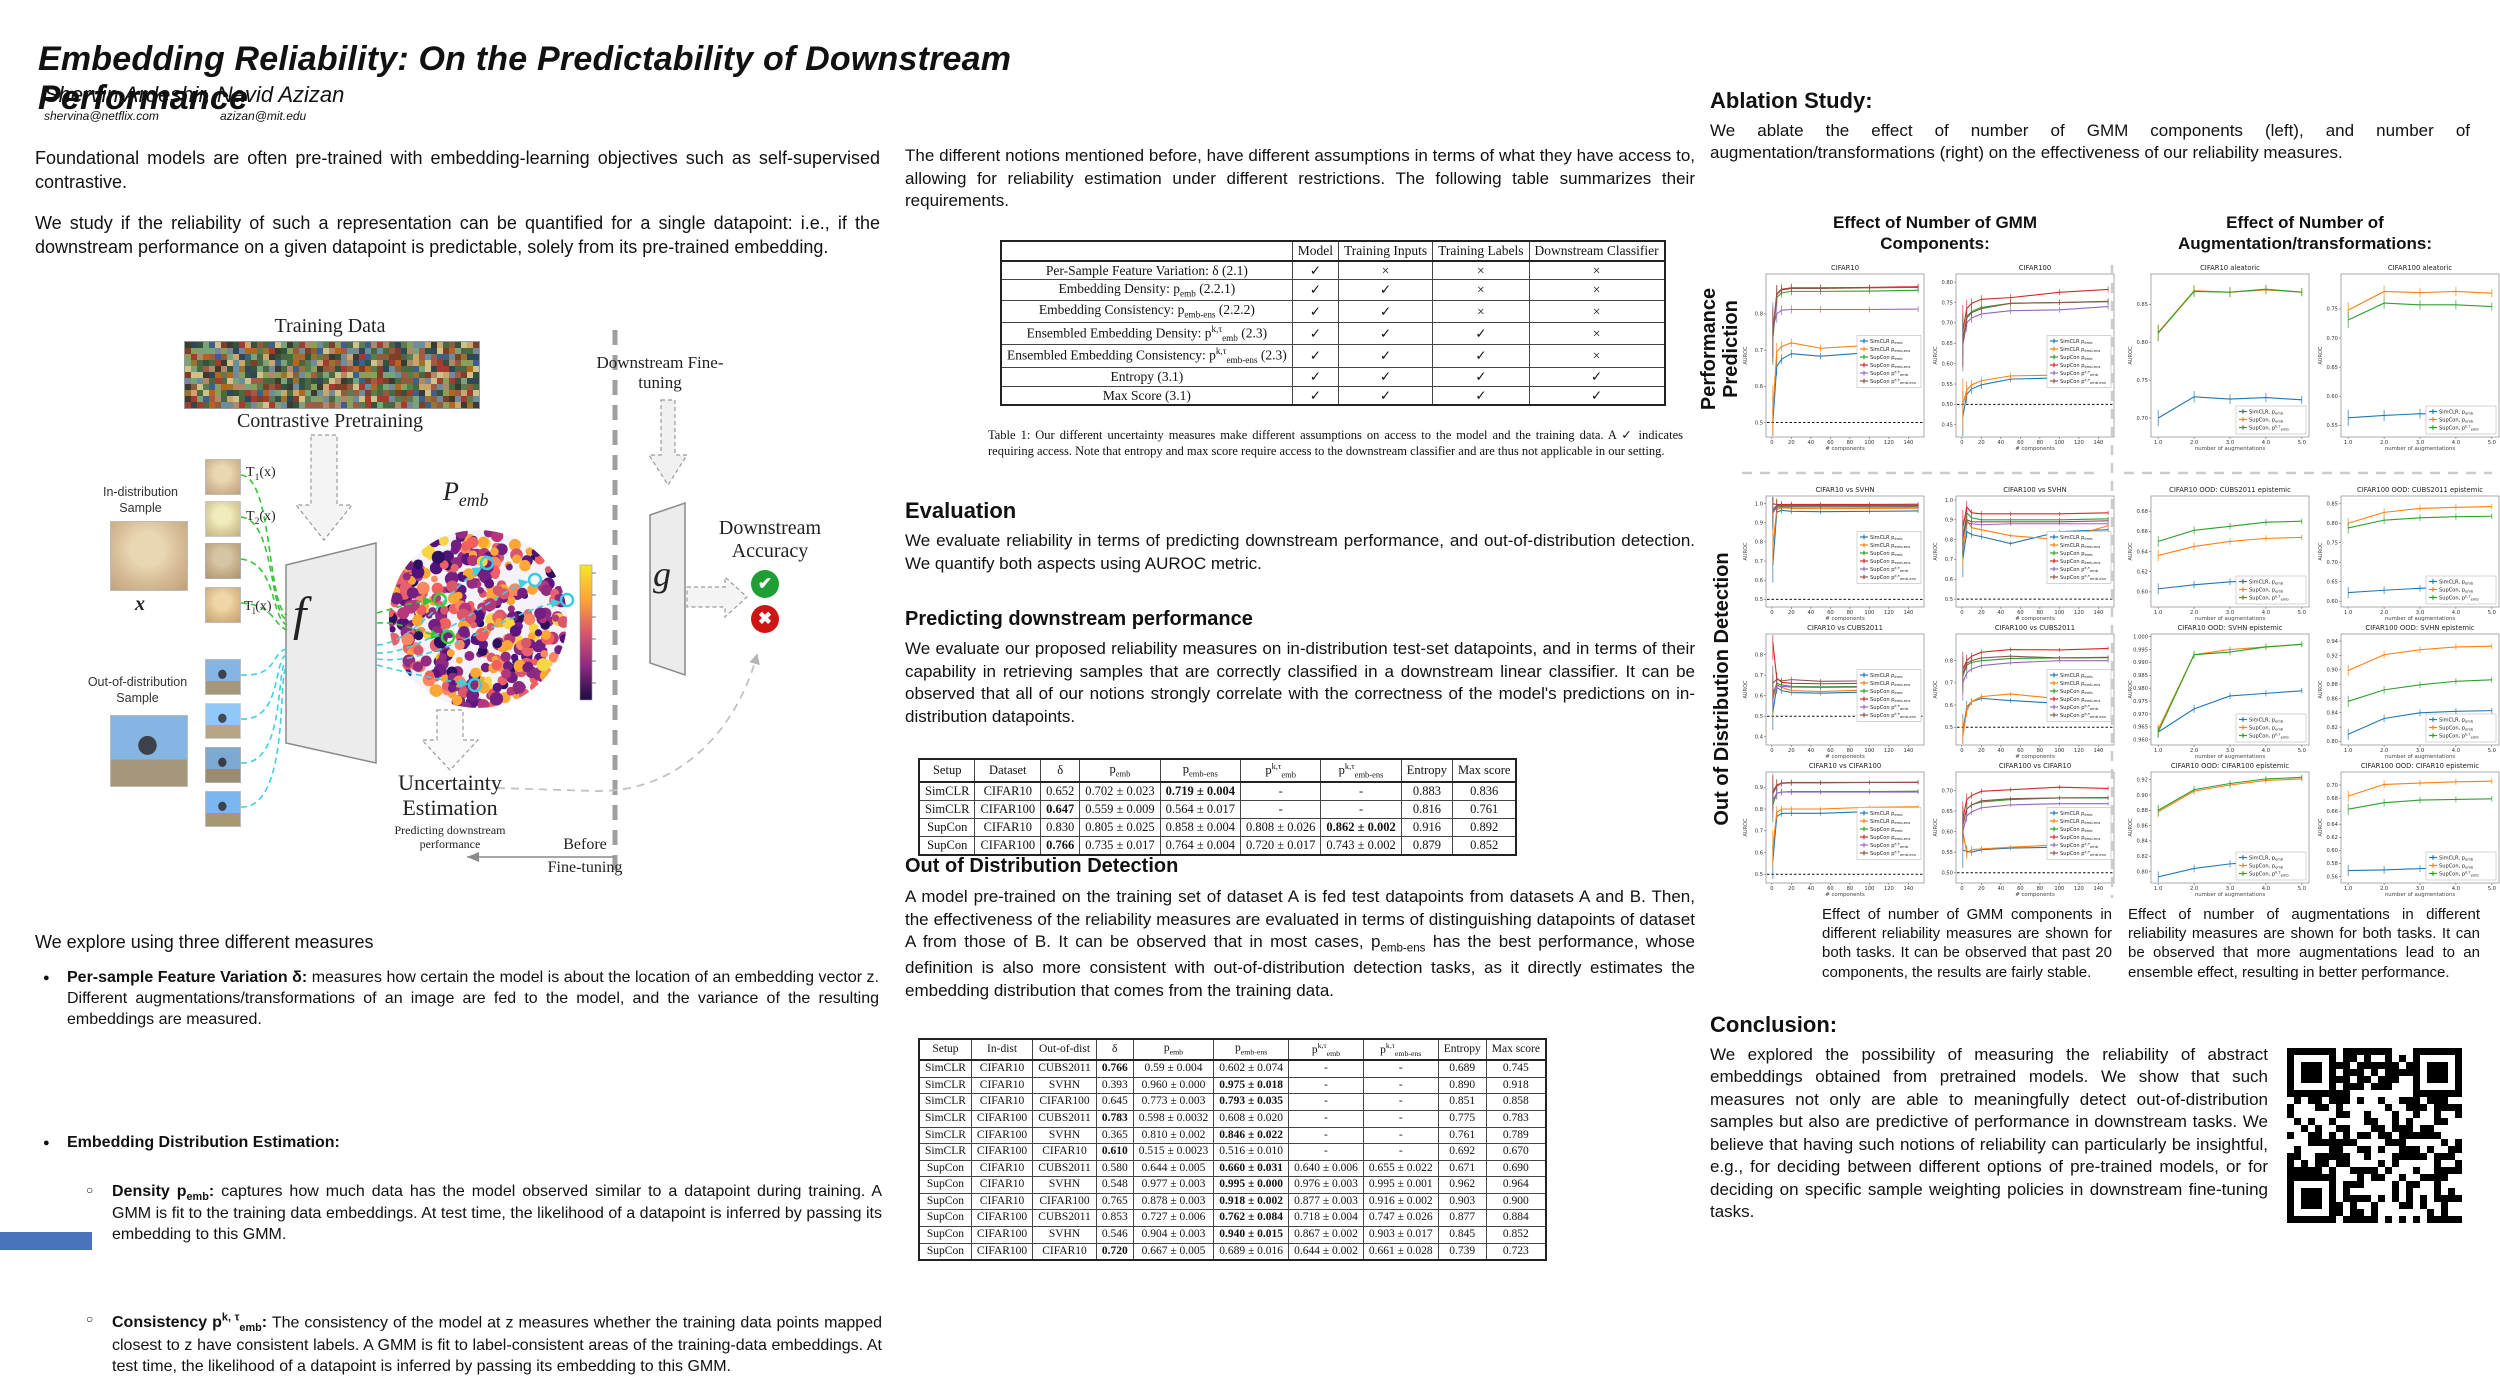 The width and height of the screenshot is (2500, 1378). What do you see at coordinates (2332, 671) in the screenshot?
I see `svg-text: 0.90` at bounding box center [2332, 671].